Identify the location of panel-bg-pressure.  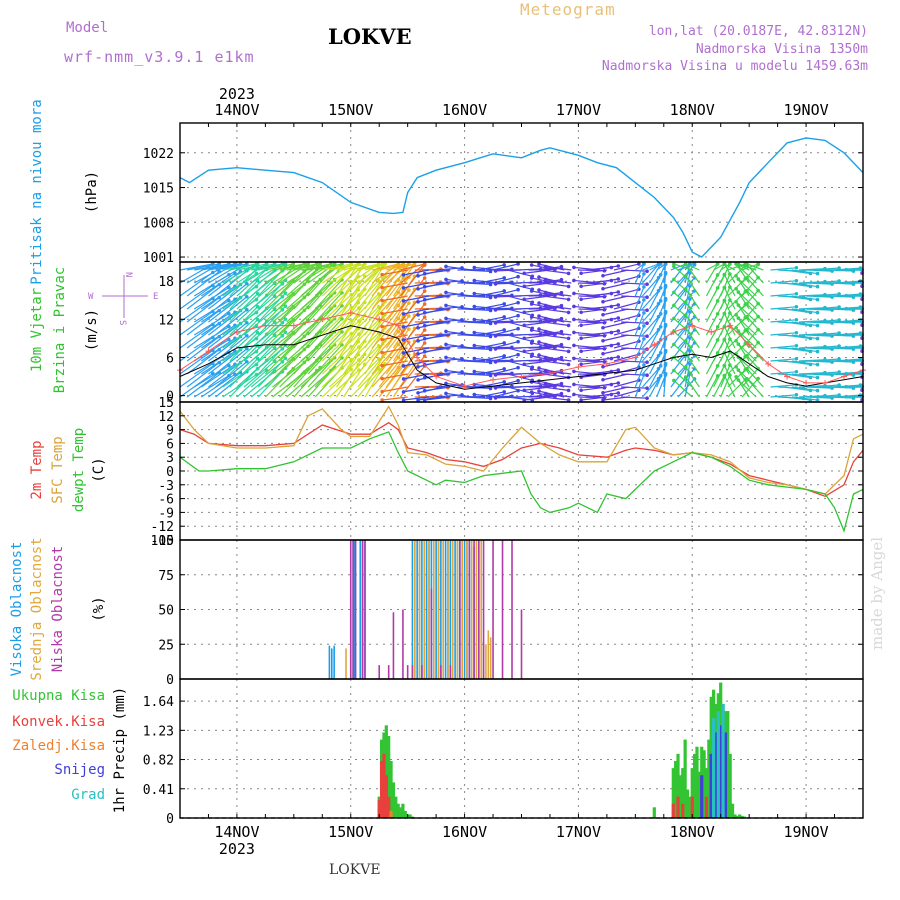
(521, 192).